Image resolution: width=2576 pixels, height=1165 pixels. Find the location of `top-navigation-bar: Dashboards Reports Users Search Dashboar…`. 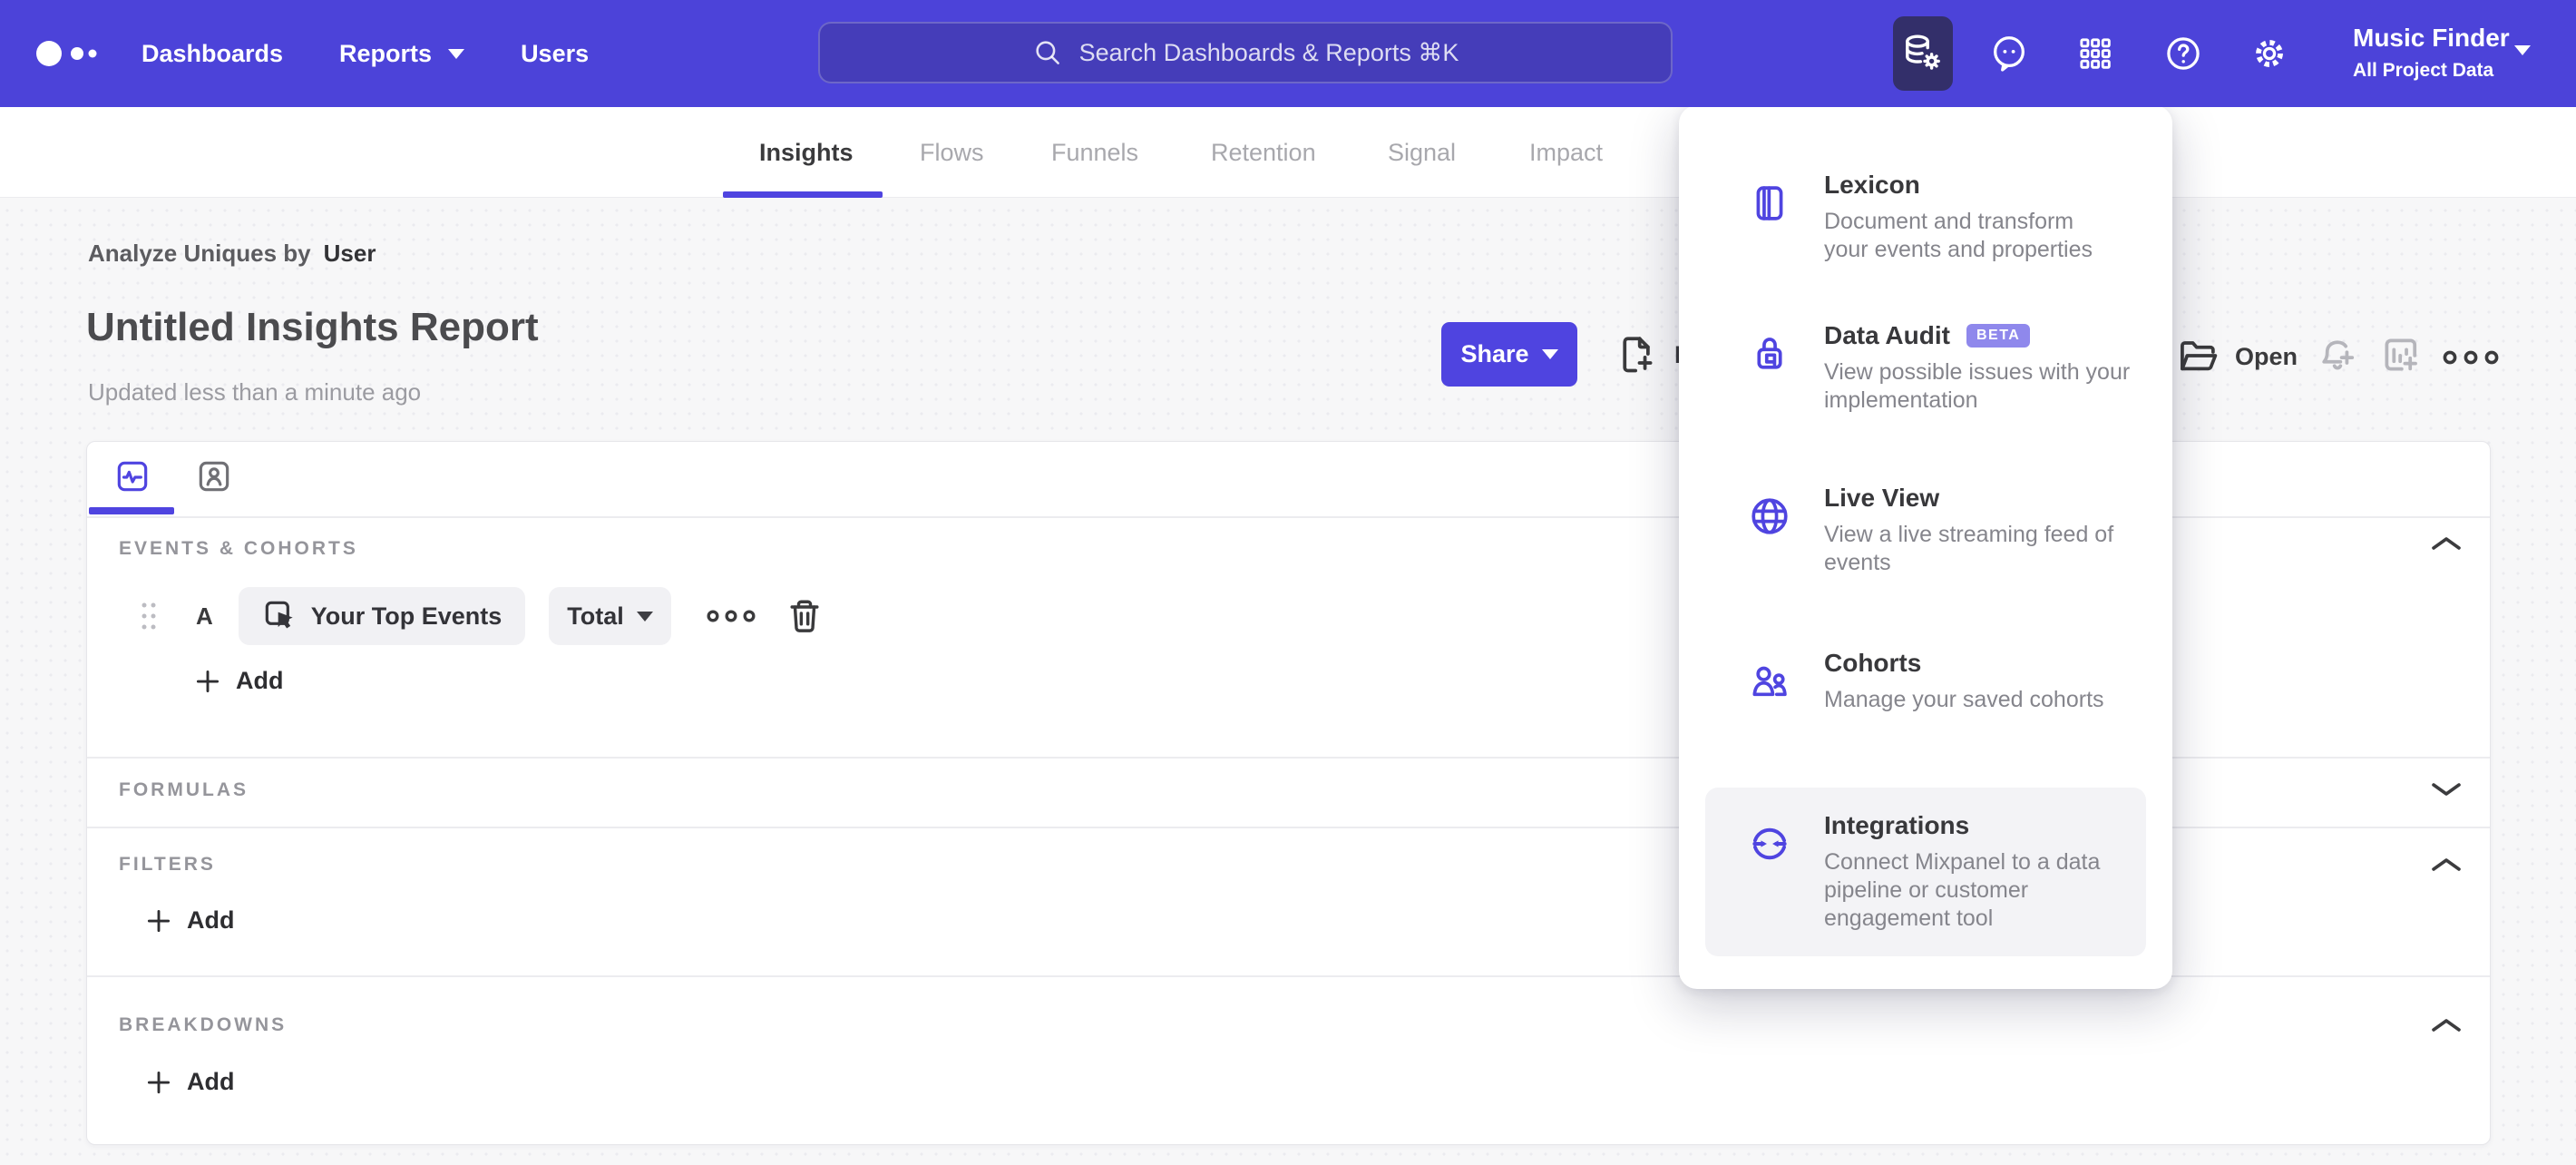

top-navigation-bar: Dashboards Reports Users Search Dashboar… is located at coordinates (1288, 53).